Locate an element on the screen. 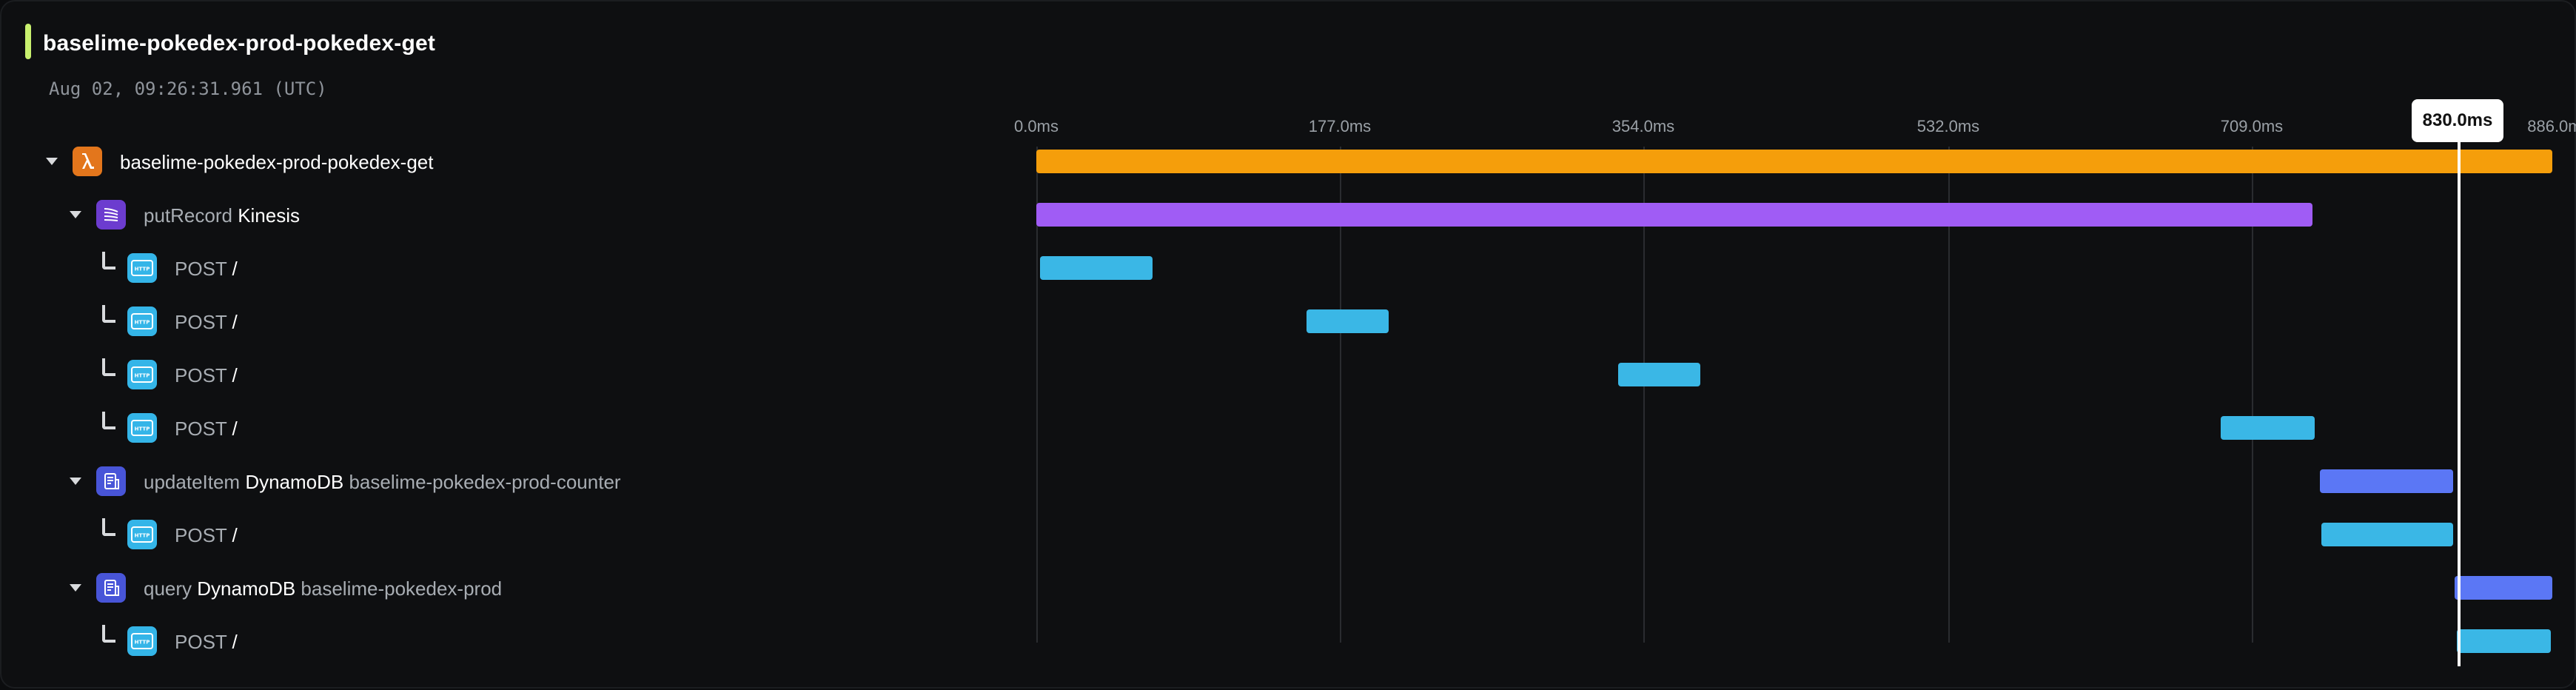 The height and width of the screenshot is (690, 2576). tick-label: 532.0ms is located at coordinates (1948, 126).